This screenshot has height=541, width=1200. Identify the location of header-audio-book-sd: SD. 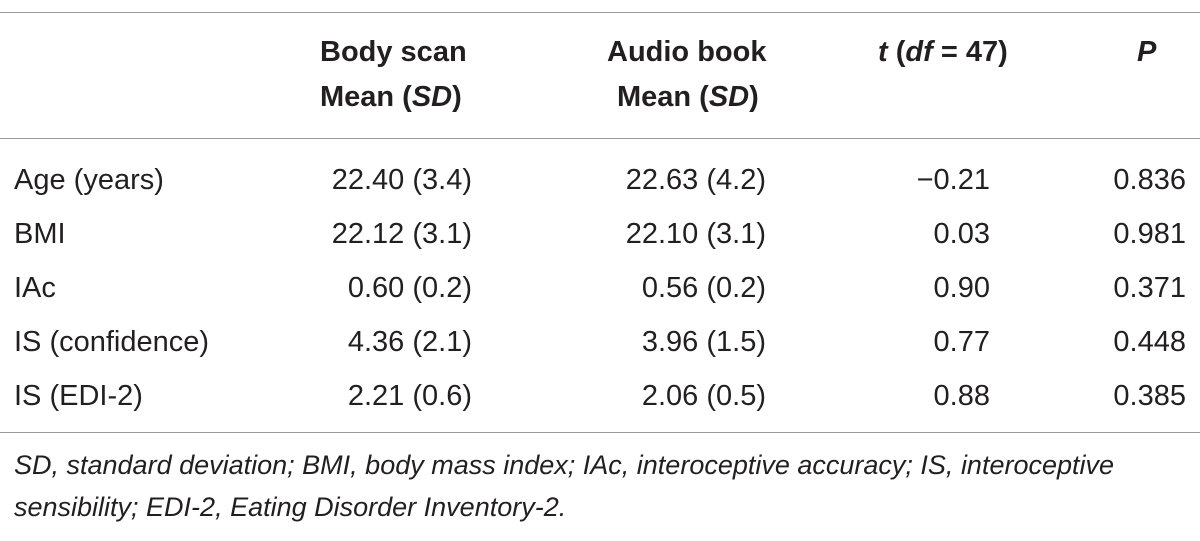
(729, 97).